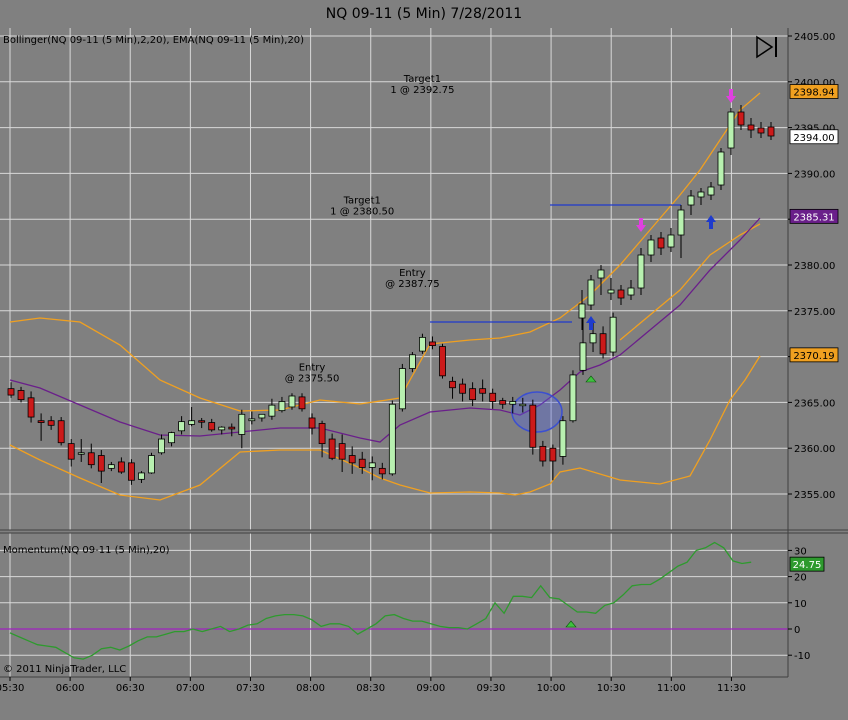 This screenshot has height=720, width=848. Describe the element at coordinates (814, 216) in the screenshot. I see `price-badge: 2385.31` at that location.